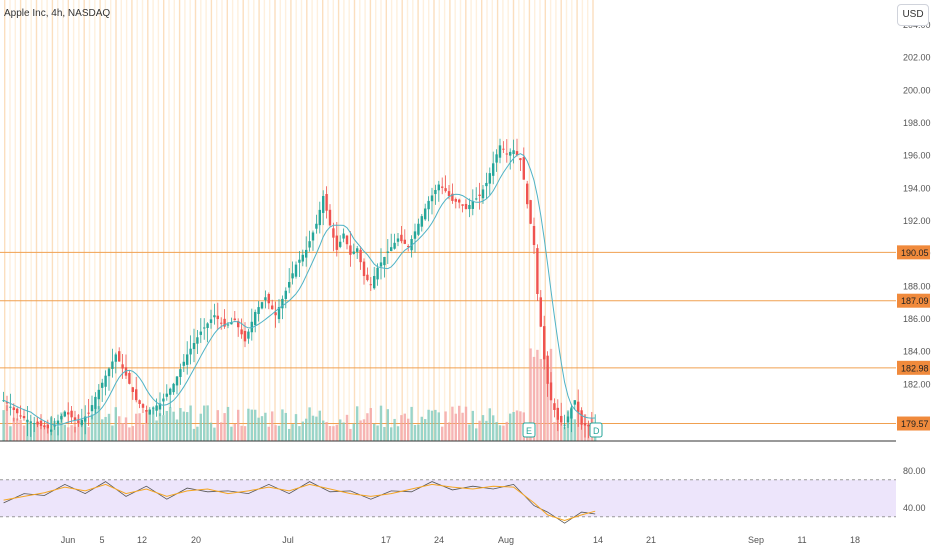  Describe the element at coordinates (917, 188) in the screenshot. I see `price-tick-label: 194.00` at that location.